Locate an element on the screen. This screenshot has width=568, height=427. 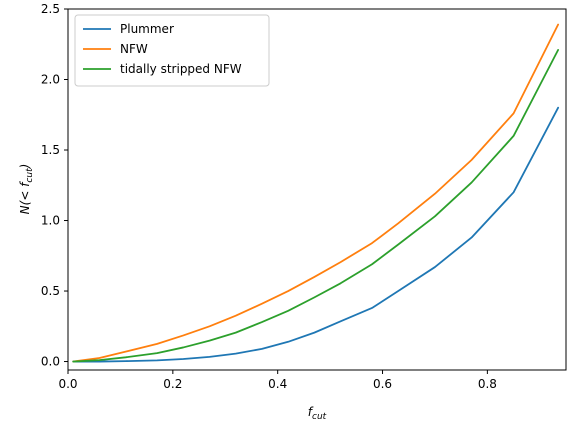
legend: Plummer NFW tidally stripped NFW is located at coordinates (172, 50).